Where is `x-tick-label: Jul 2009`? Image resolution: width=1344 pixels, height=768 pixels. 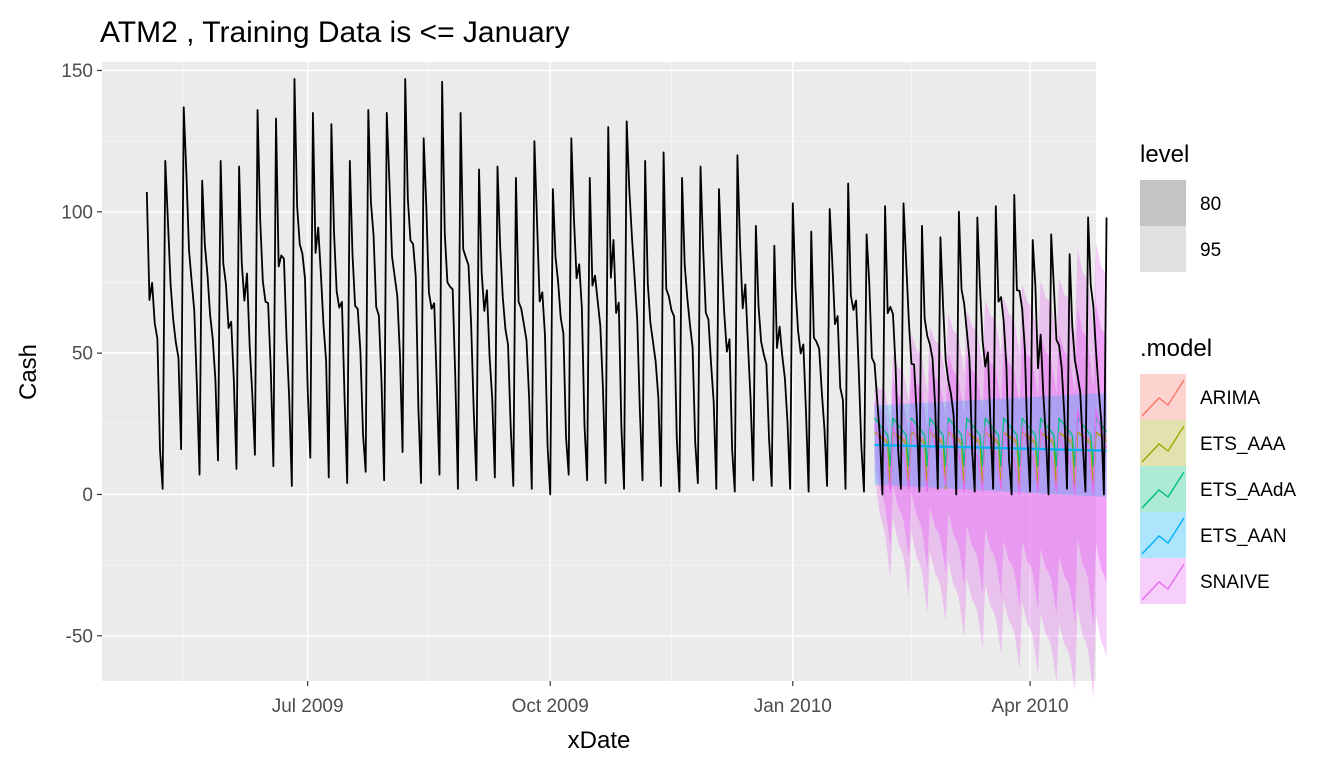 x-tick-label: Jul 2009 is located at coordinates (308, 706).